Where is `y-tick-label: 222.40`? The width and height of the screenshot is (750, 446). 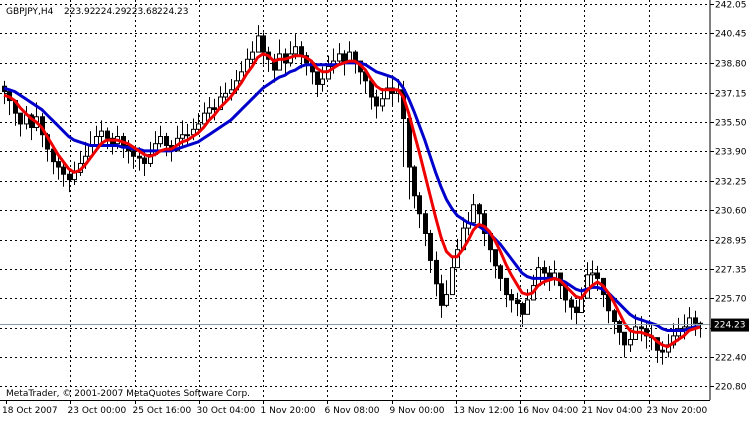 y-tick-label: 222.40 is located at coordinates (731, 359).